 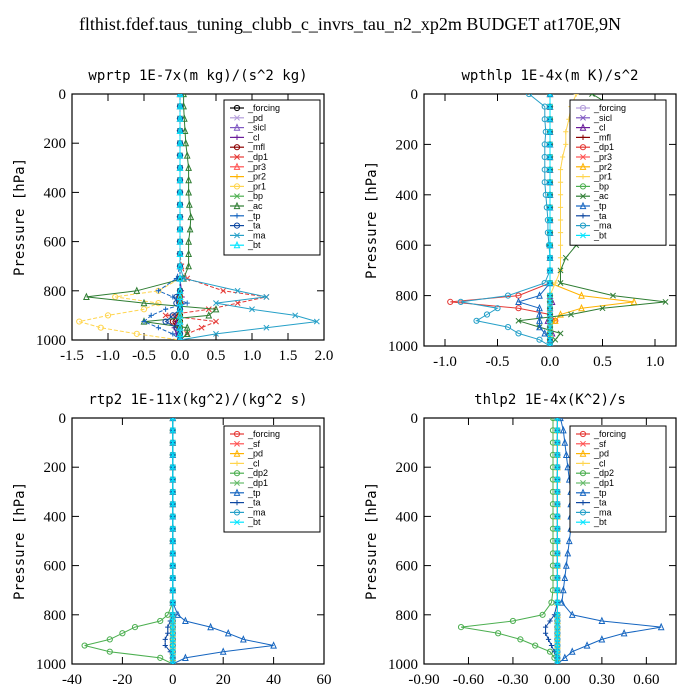 I want to click on x-tick-label: 0.30, so click(x=602, y=680).